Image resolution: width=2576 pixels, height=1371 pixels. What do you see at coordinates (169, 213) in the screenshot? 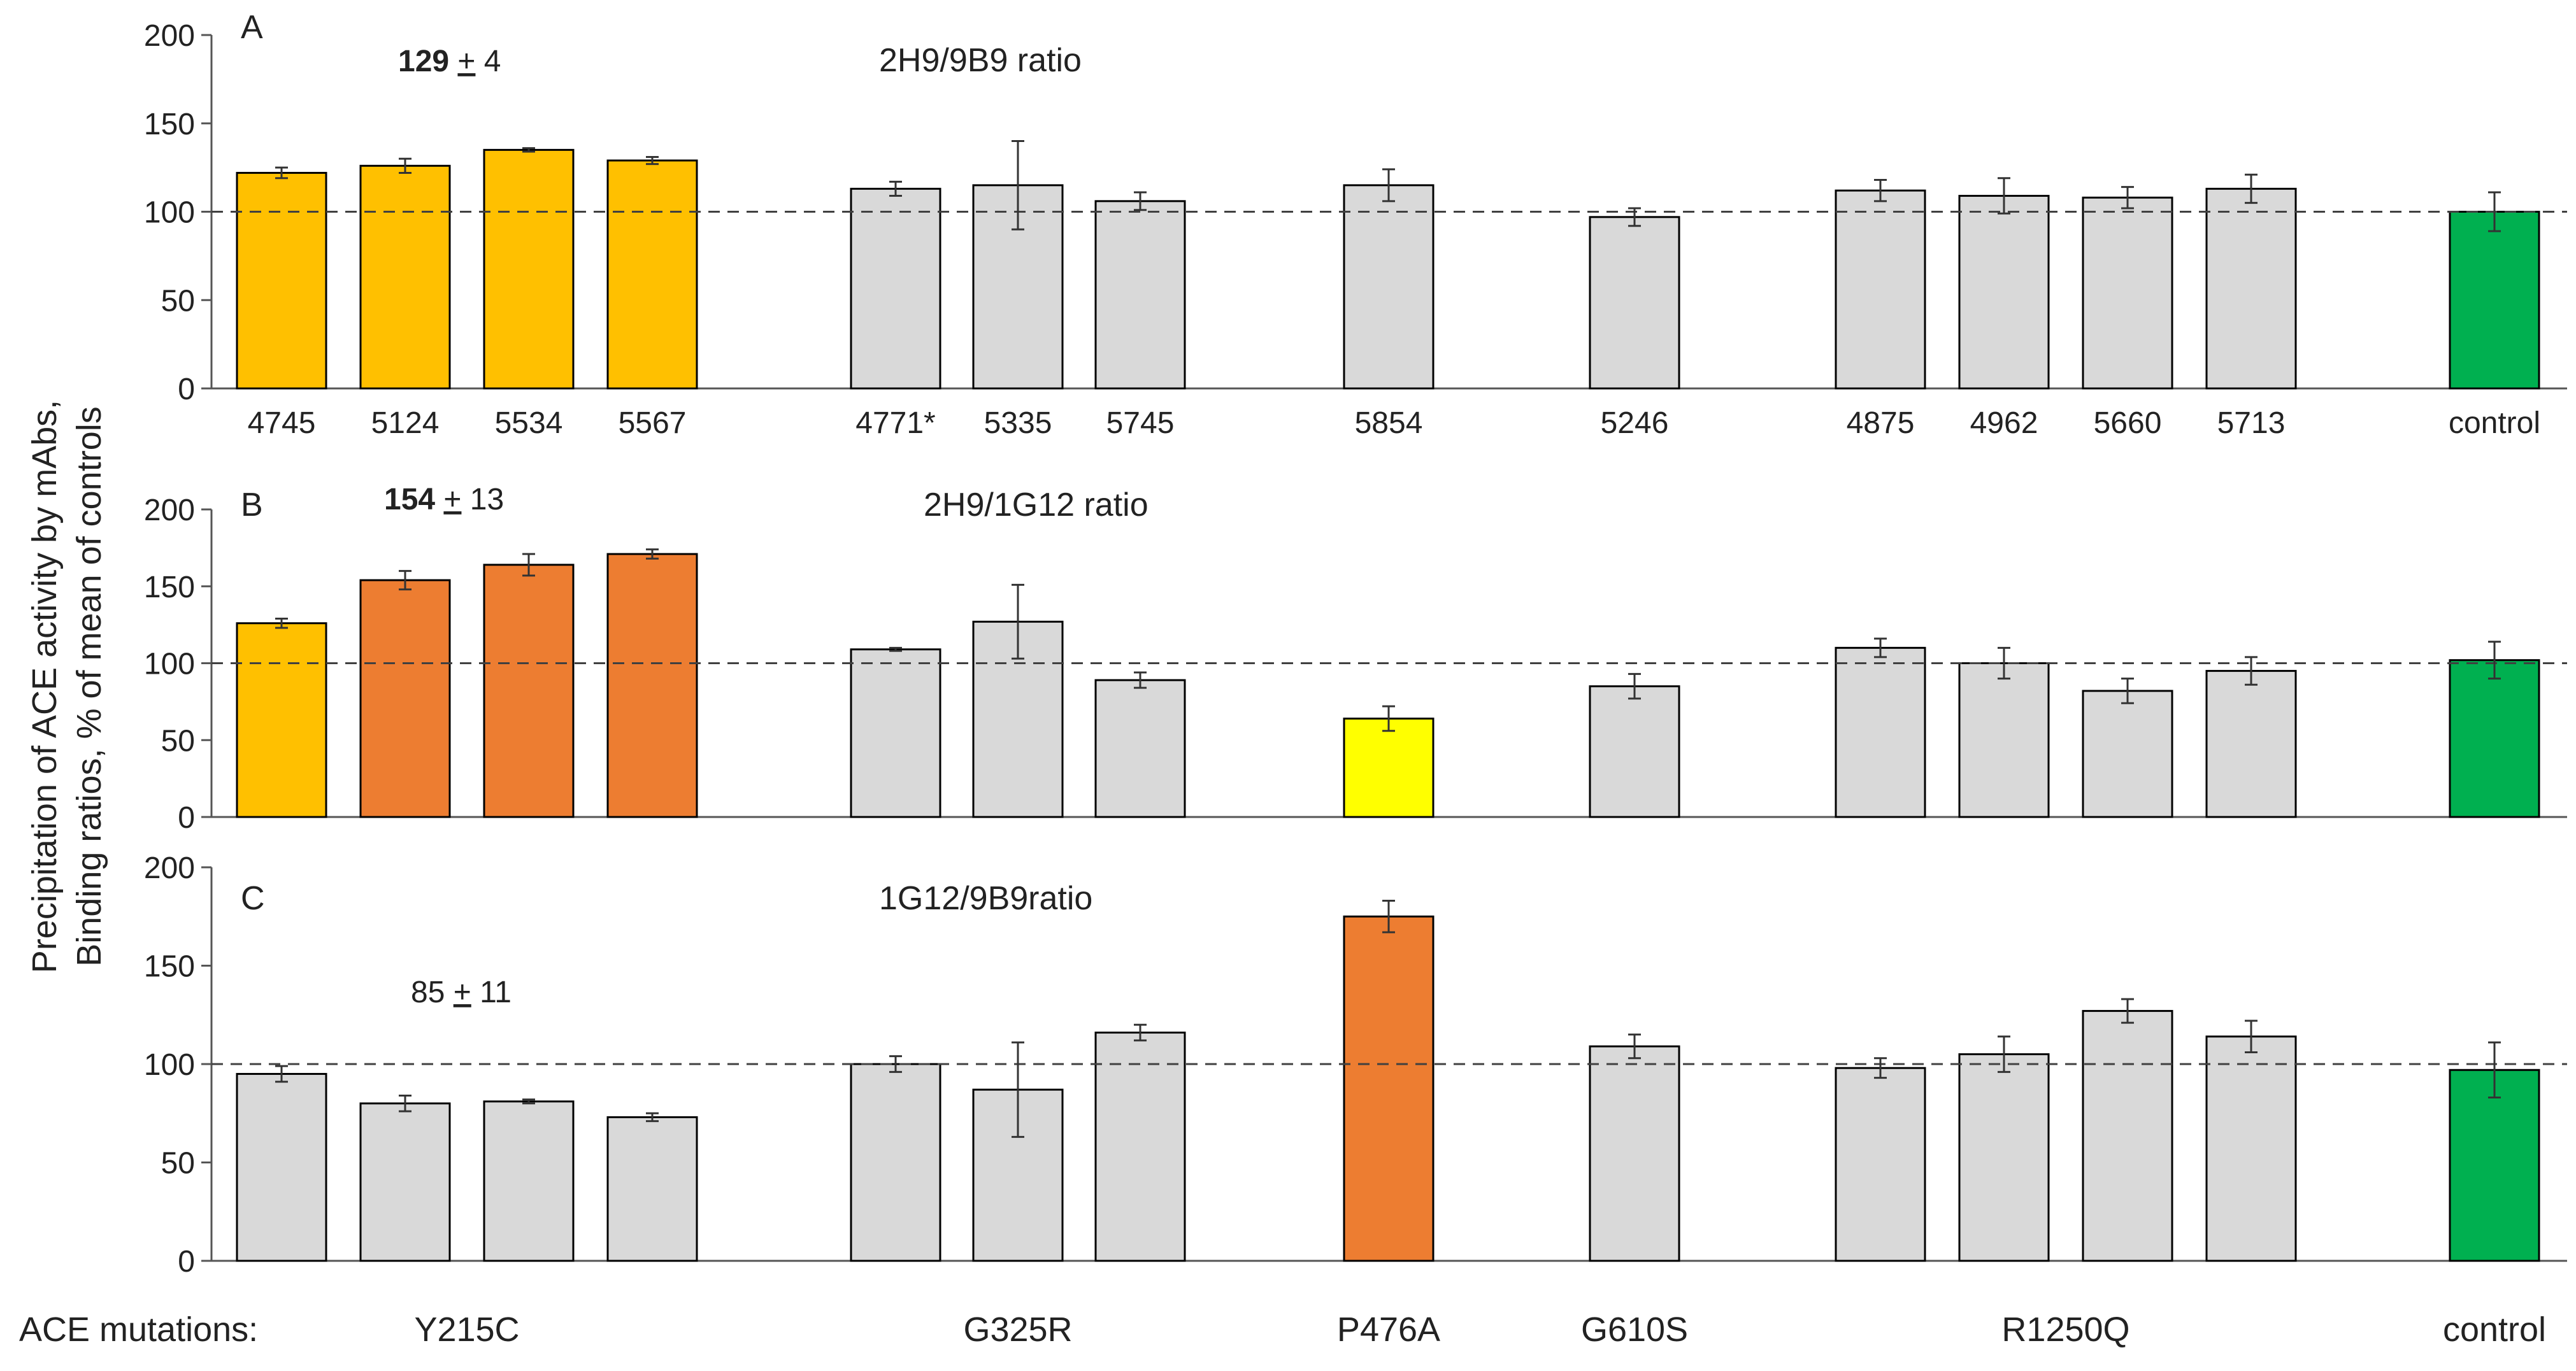
I see `y-tick-label: 100` at bounding box center [169, 213].